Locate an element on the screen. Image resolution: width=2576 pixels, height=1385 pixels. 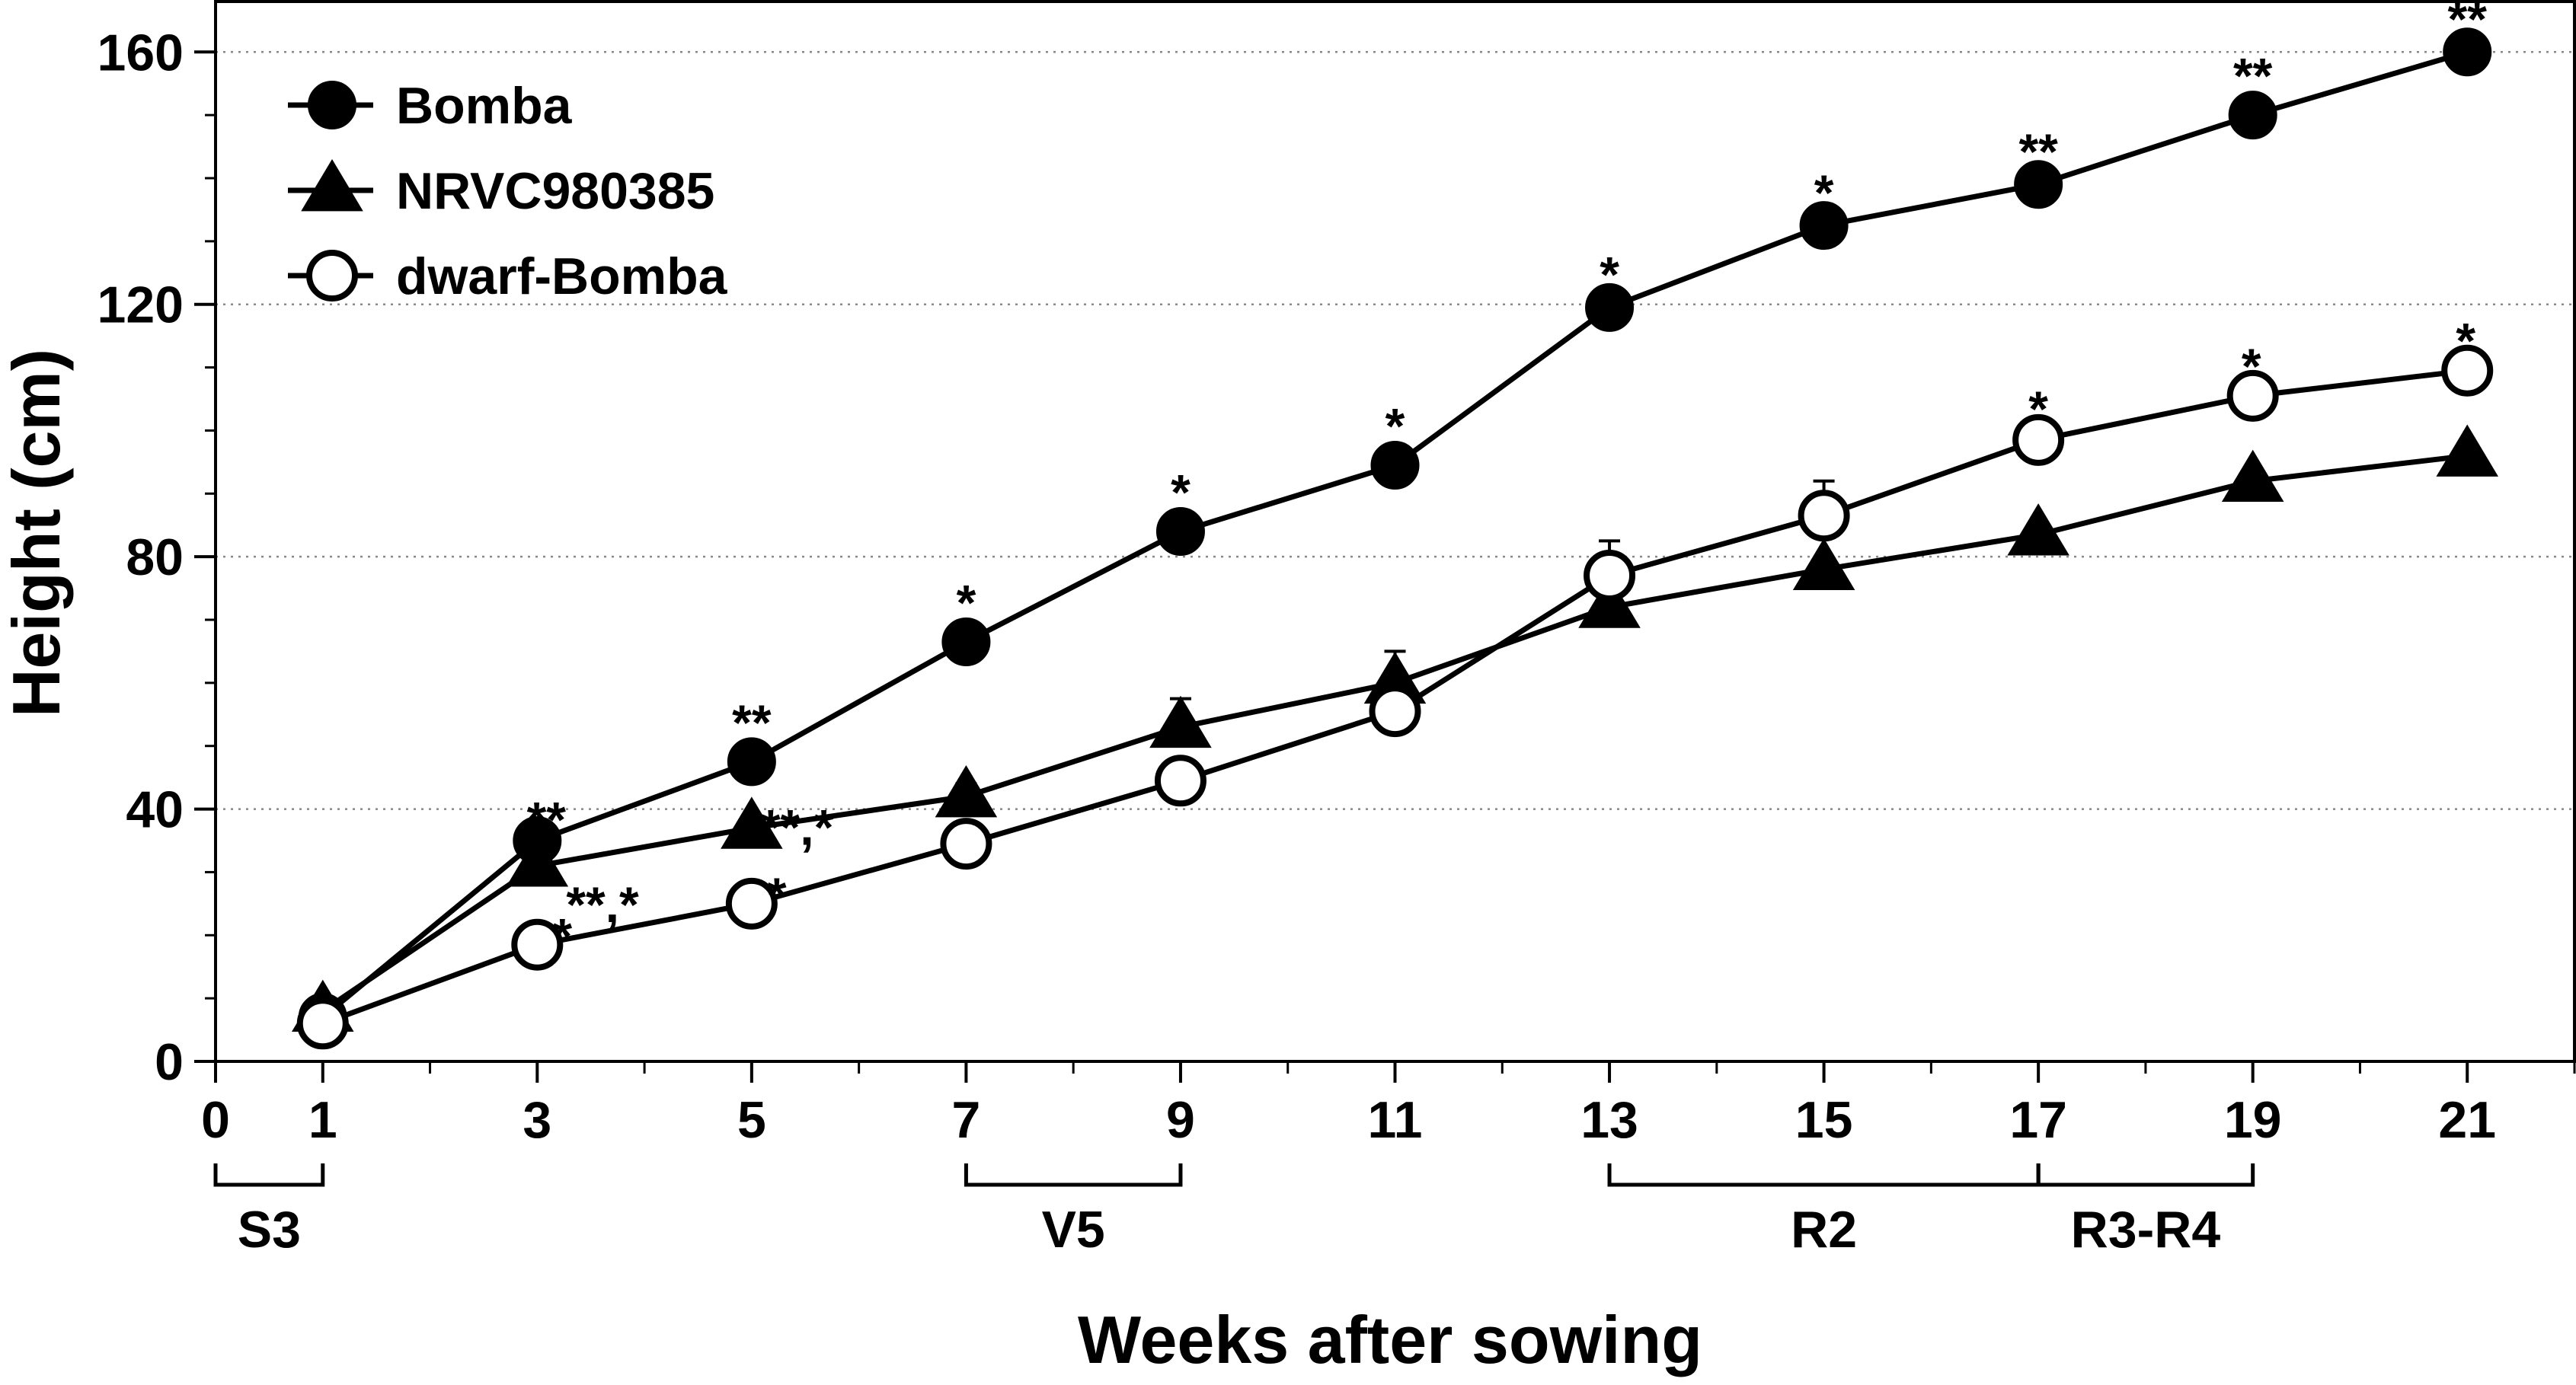
legend-item: NRVC980385 is located at coordinates (501, 189).